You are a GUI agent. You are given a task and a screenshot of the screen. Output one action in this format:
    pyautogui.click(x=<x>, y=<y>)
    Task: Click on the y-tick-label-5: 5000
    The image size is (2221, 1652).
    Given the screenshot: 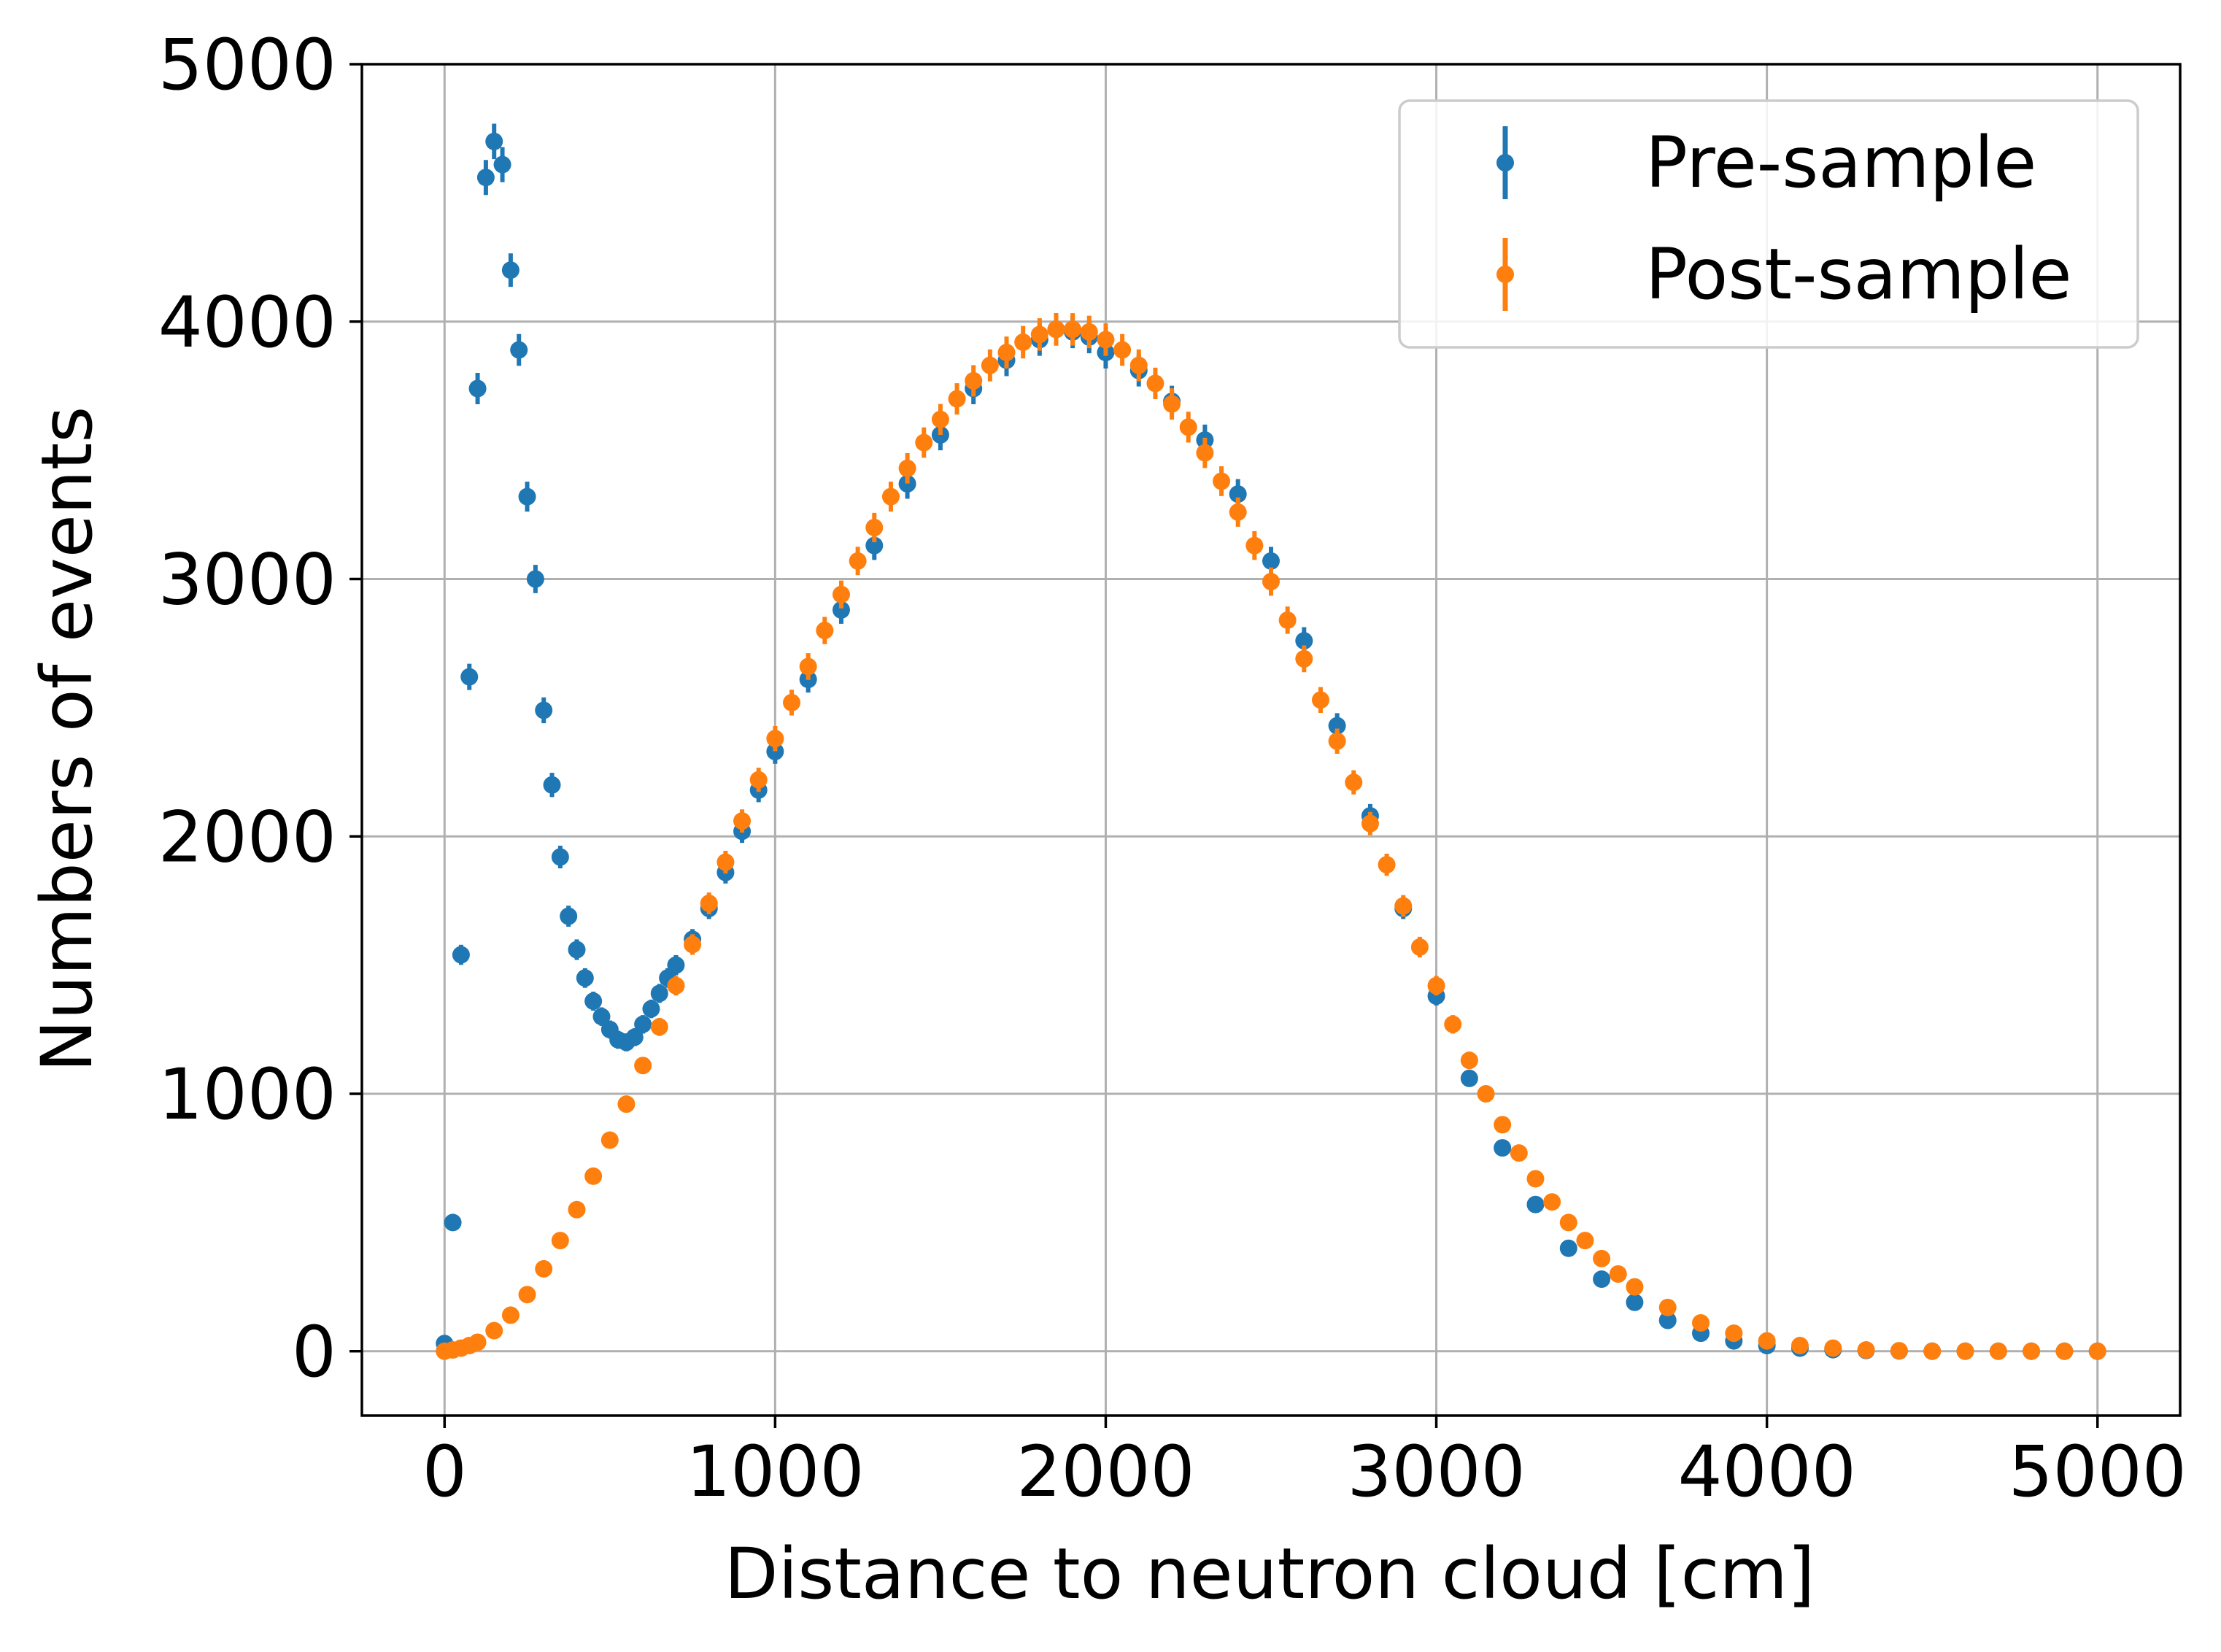 What is the action you would take?
    pyautogui.click(x=247, y=65)
    